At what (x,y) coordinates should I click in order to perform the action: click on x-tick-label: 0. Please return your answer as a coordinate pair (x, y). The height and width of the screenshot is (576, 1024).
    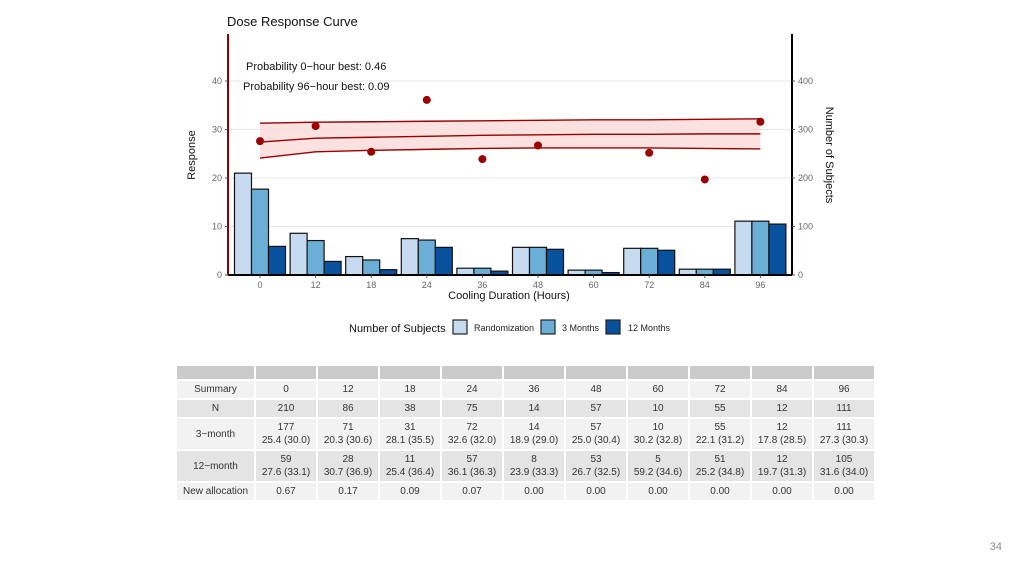
    Looking at the image, I should click on (259, 285).